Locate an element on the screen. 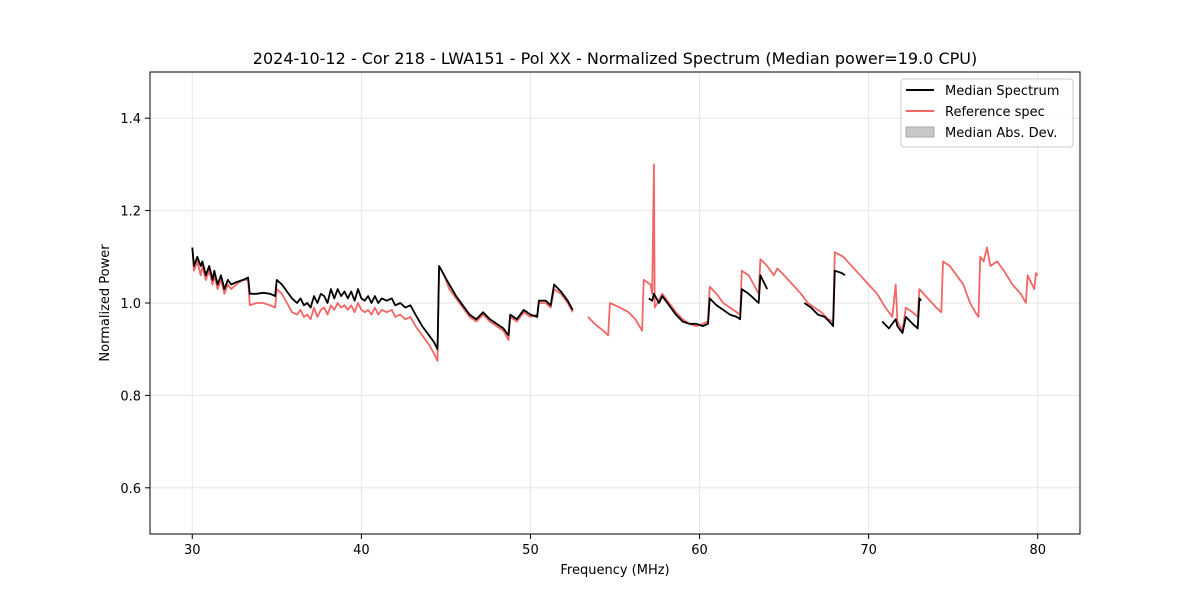 This screenshot has height=600, width=1200. series-line-reference-spec is located at coordinates (382, 304).